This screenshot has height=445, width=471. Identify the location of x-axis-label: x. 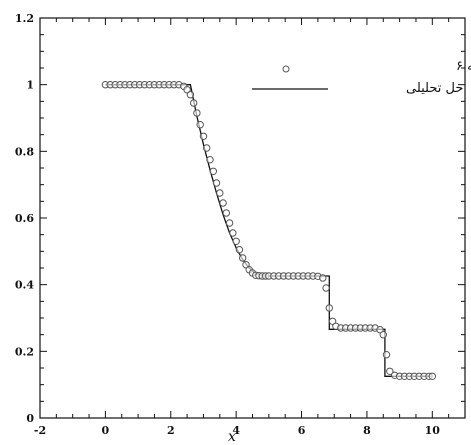
(232, 437).